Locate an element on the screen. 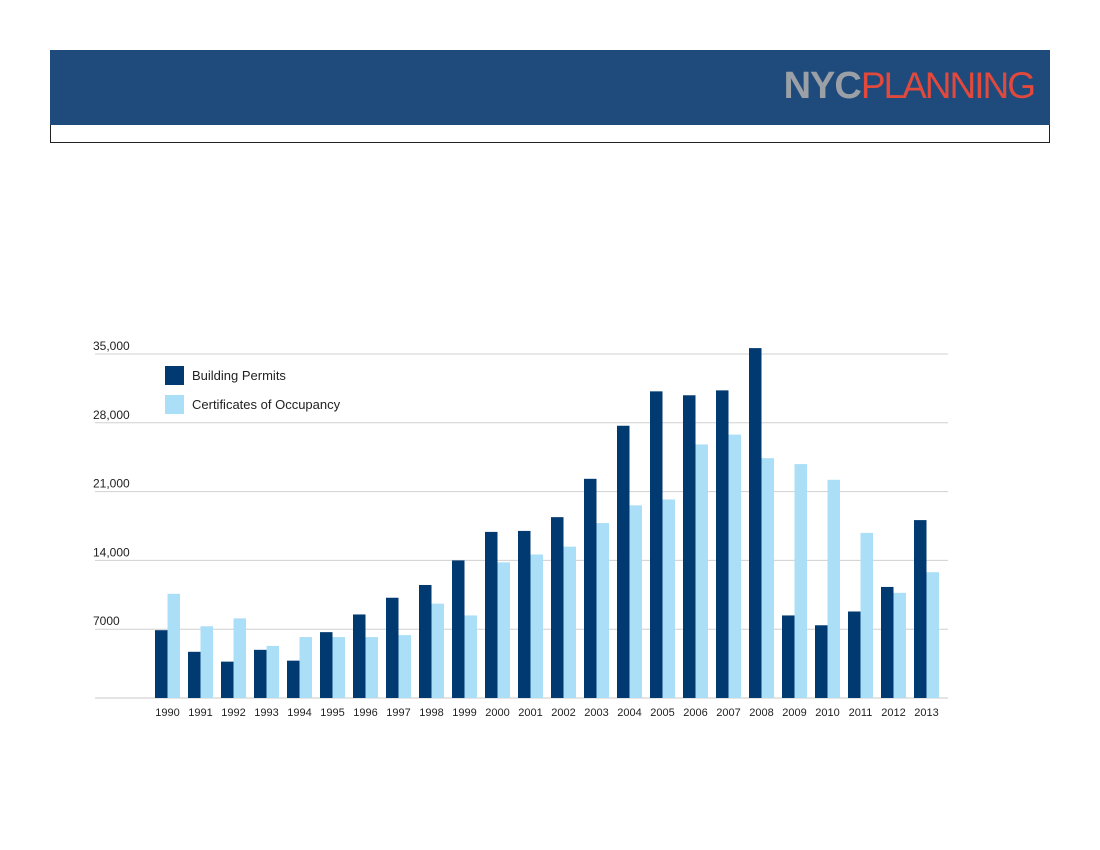 The height and width of the screenshot is (850, 1100). bar-certificates-of-occupancy-2012 is located at coordinates (899, 645).